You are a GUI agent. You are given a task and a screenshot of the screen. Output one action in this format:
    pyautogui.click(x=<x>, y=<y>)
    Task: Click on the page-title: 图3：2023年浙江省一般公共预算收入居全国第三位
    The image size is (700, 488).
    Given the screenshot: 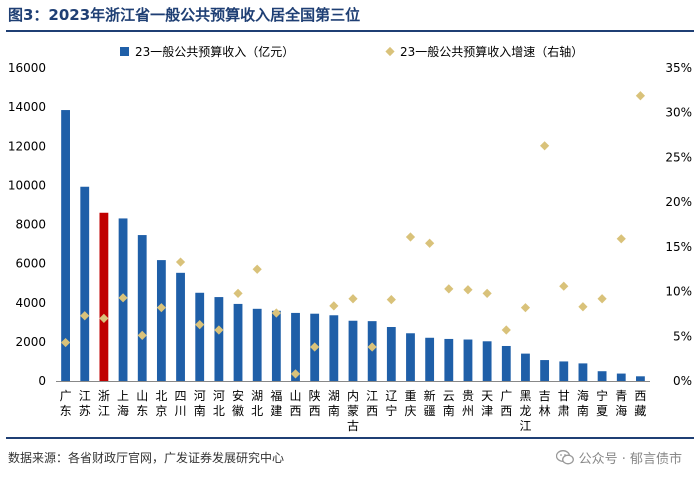 What is the action you would take?
    pyautogui.click(x=184, y=15)
    